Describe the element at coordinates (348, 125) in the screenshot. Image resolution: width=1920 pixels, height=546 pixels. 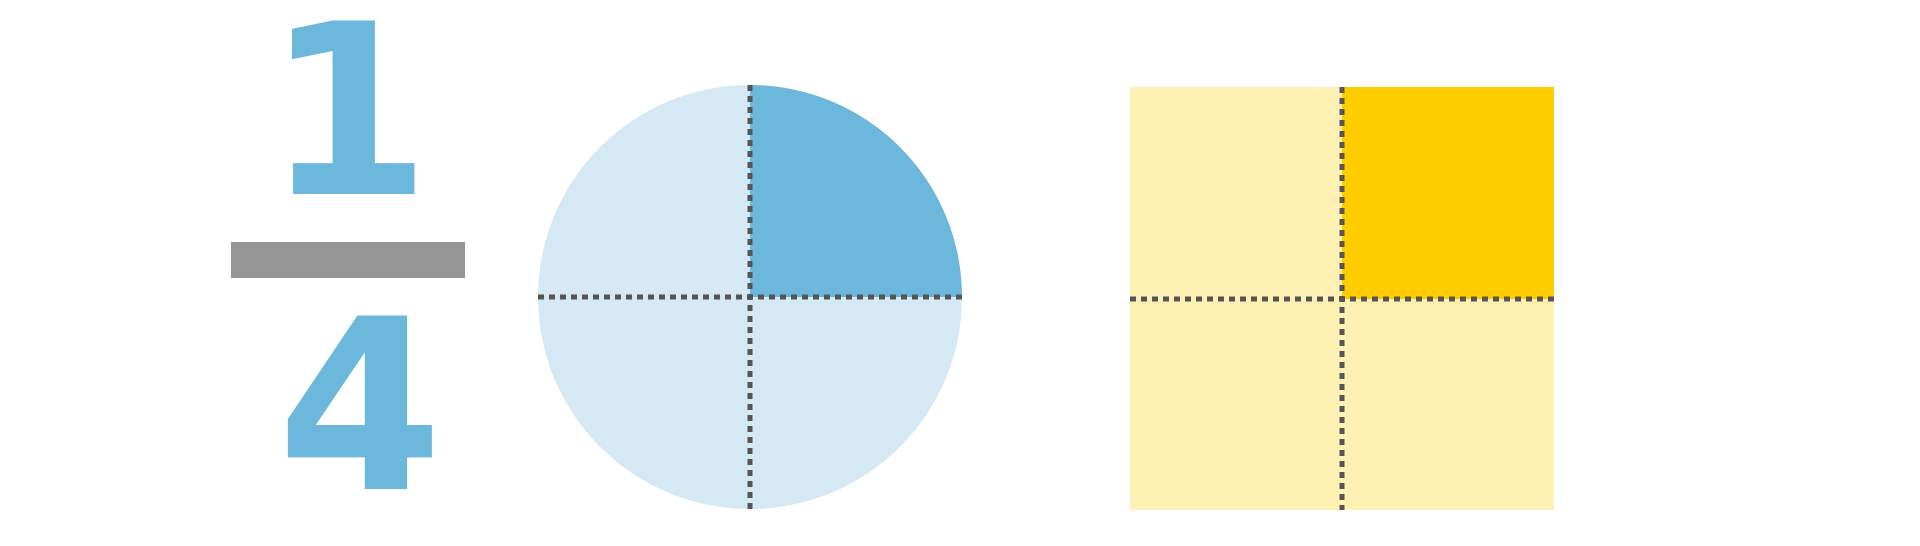
I see `fraction-numerator: 1` at that location.